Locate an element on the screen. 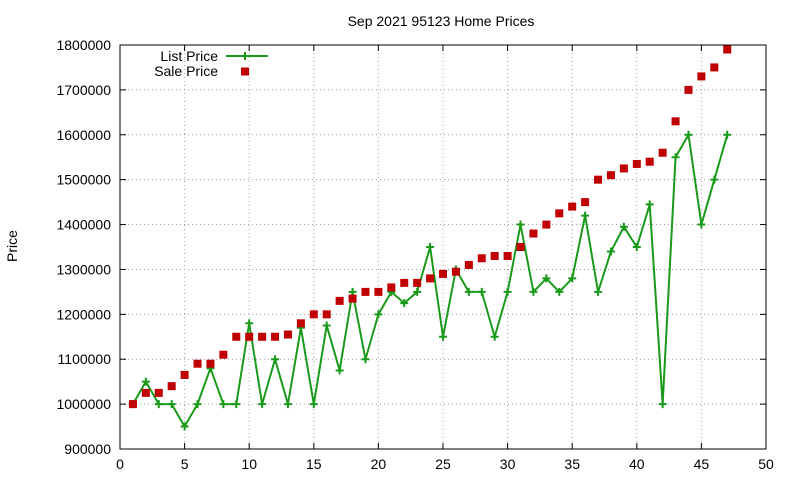 The image size is (800, 480). x-tick-label: 15 is located at coordinates (314, 464).